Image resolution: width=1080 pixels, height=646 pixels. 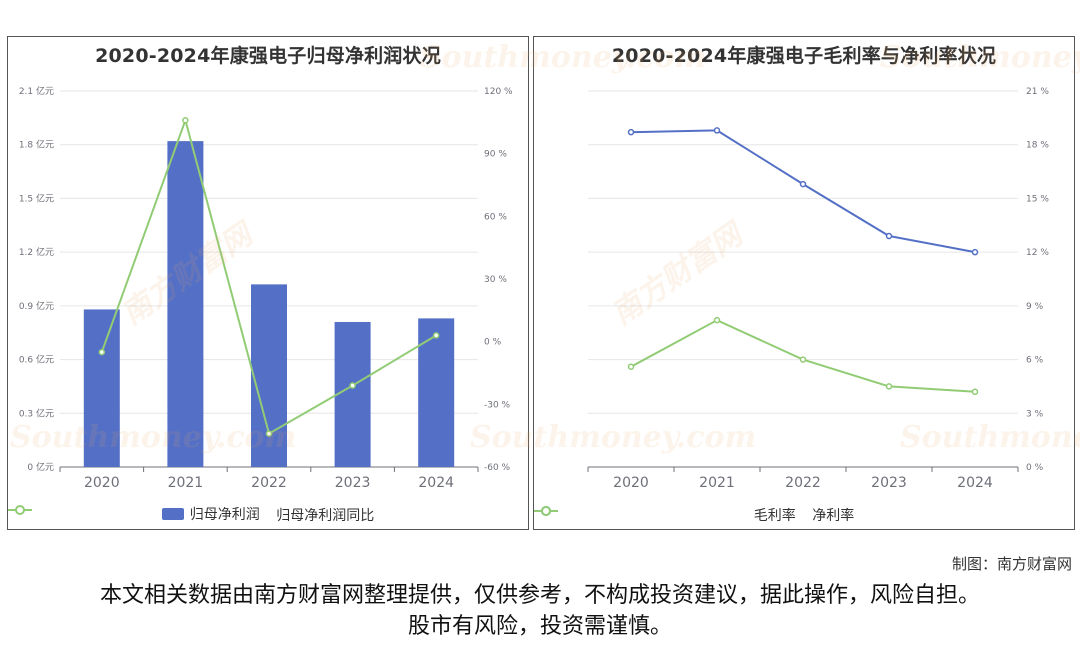 I want to click on y-right-tick-label: 12 %, so click(x=1037, y=253).